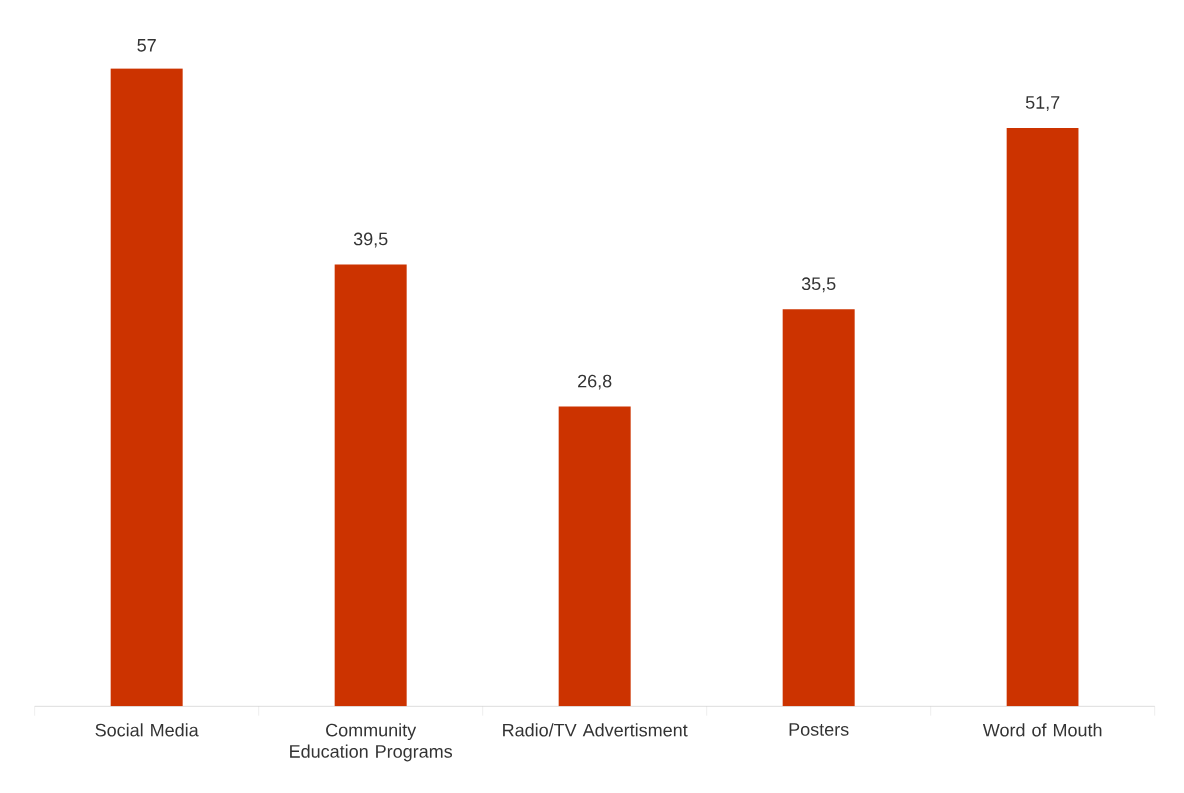  What do you see at coordinates (819, 729) in the screenshot?
I see `x-tick-label: Posters` at bounding box center [819, 729].